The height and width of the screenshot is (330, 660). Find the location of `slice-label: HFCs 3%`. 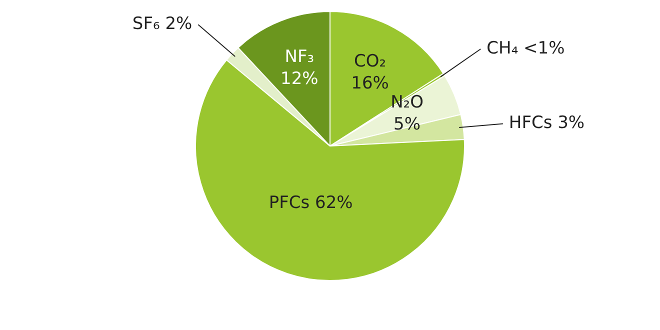

slice-label: HFCs 3% is located at coordinates (546, 123).